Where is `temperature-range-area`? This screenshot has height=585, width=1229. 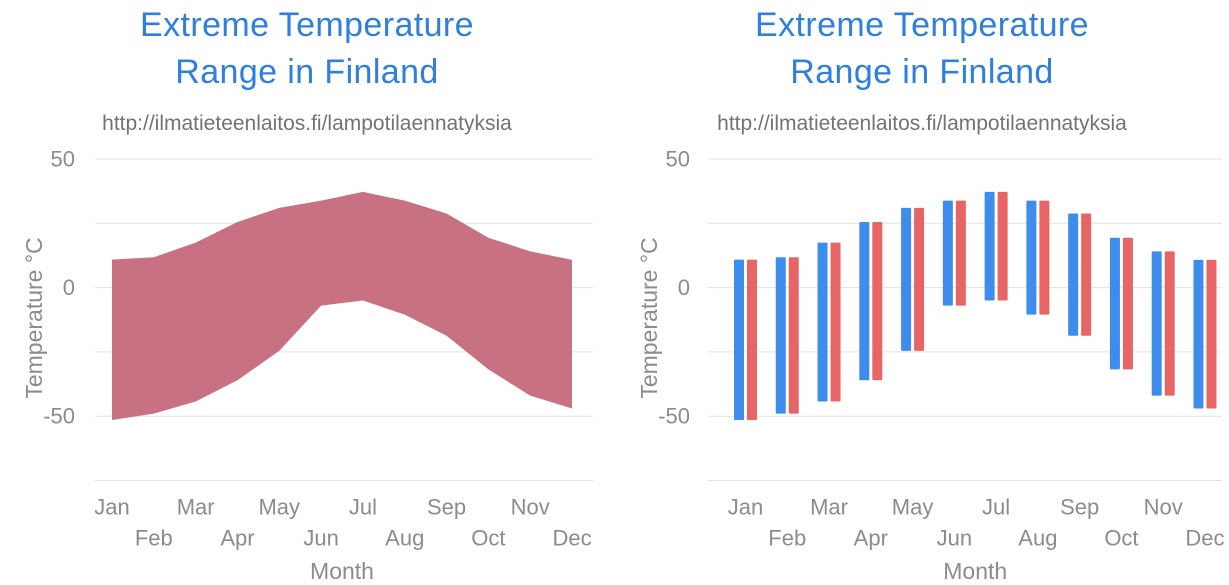
temperature-range-area is located at coordinates (342, 306).